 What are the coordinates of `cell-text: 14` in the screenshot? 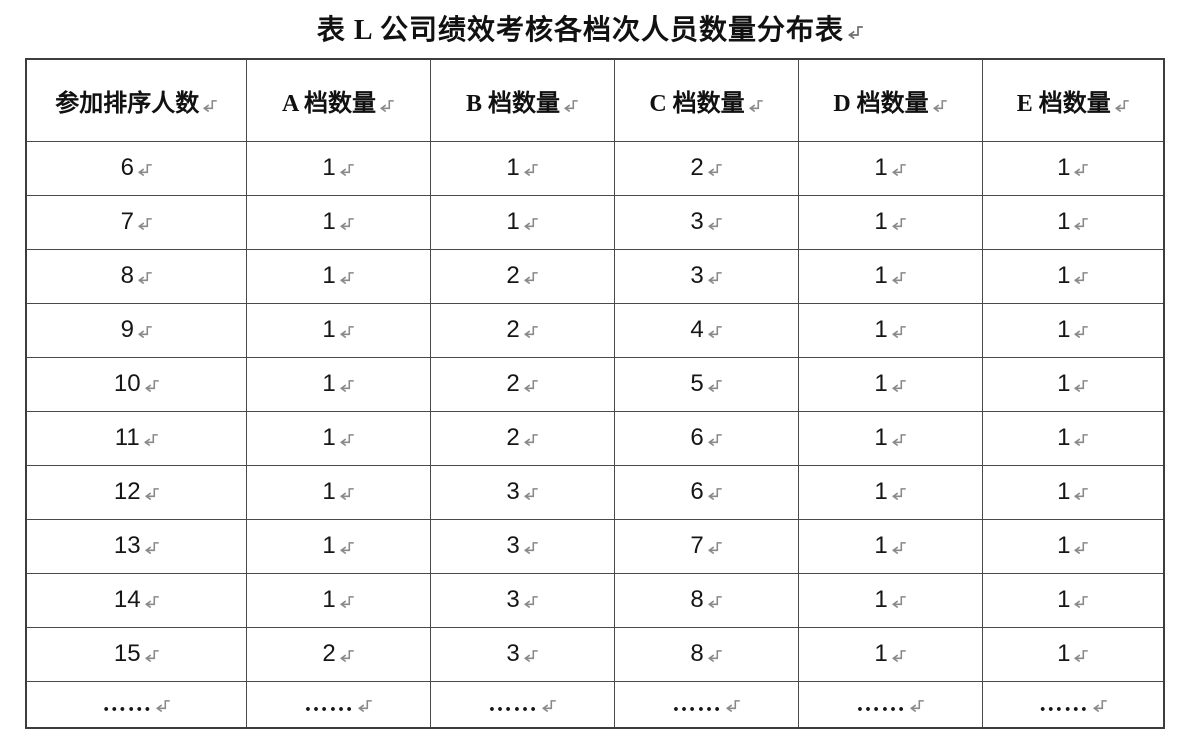 It's located at (127, 599).